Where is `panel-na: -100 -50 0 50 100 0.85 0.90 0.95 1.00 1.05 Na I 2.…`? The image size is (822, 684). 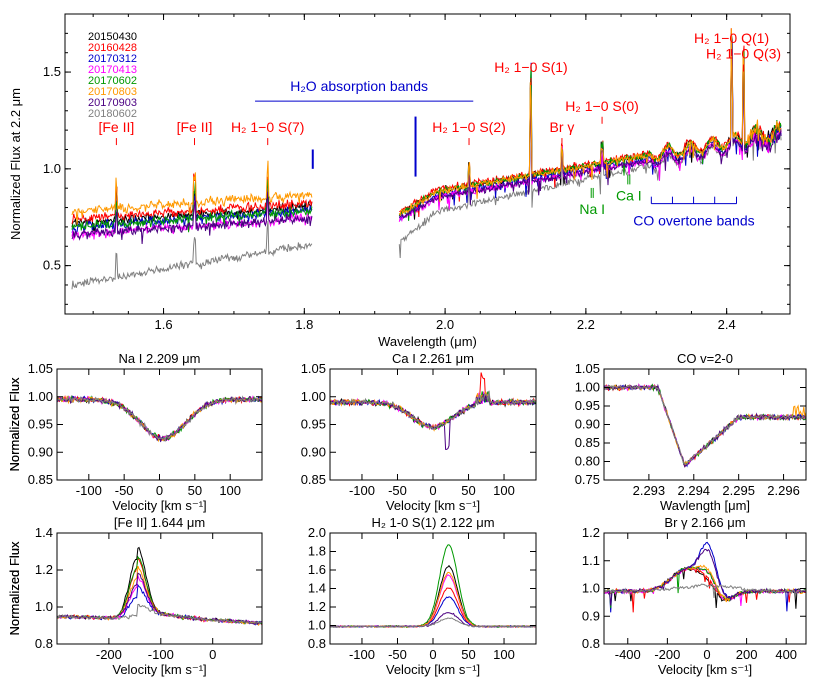 panel-na: -100 -50 0 50 100 0.85 0.90 0.95 1.00 1.05 Na I 2.… is located at coordinates (135, 432).